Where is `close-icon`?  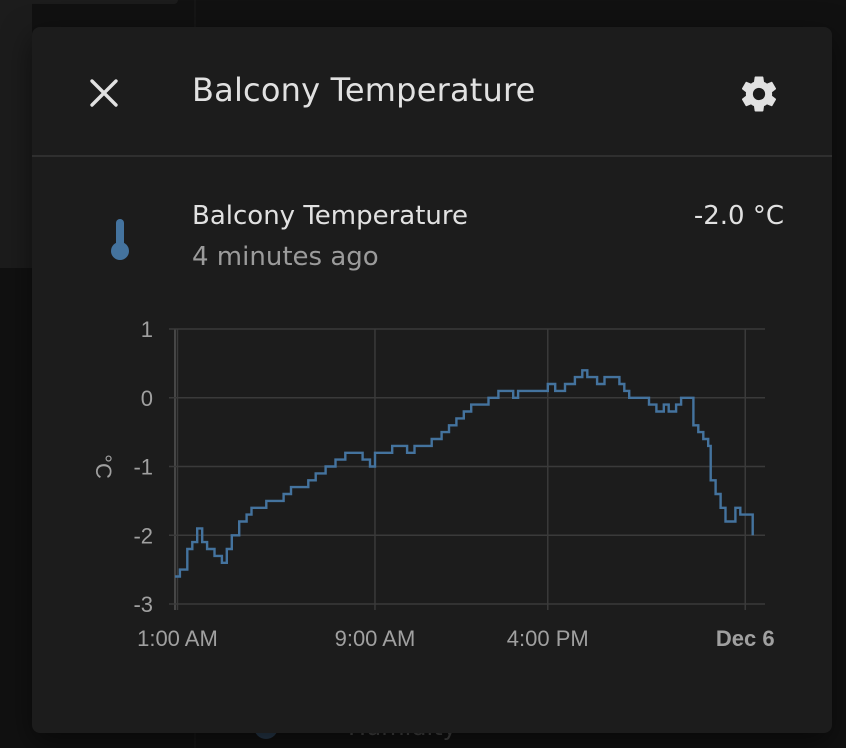
close-icon is located at coordinates (104, 93).